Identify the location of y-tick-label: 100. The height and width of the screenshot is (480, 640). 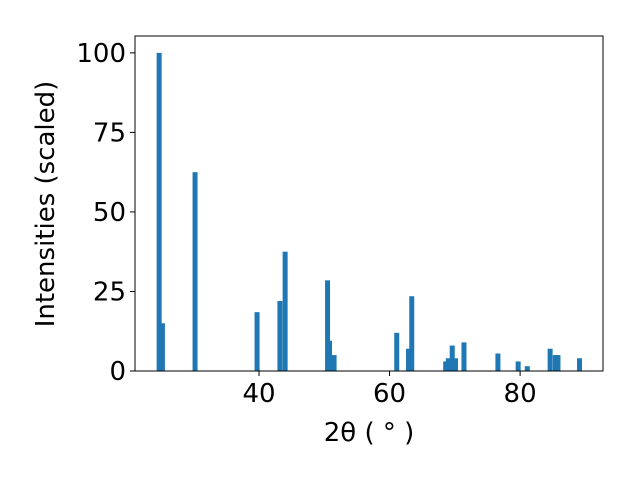
(101, 54).